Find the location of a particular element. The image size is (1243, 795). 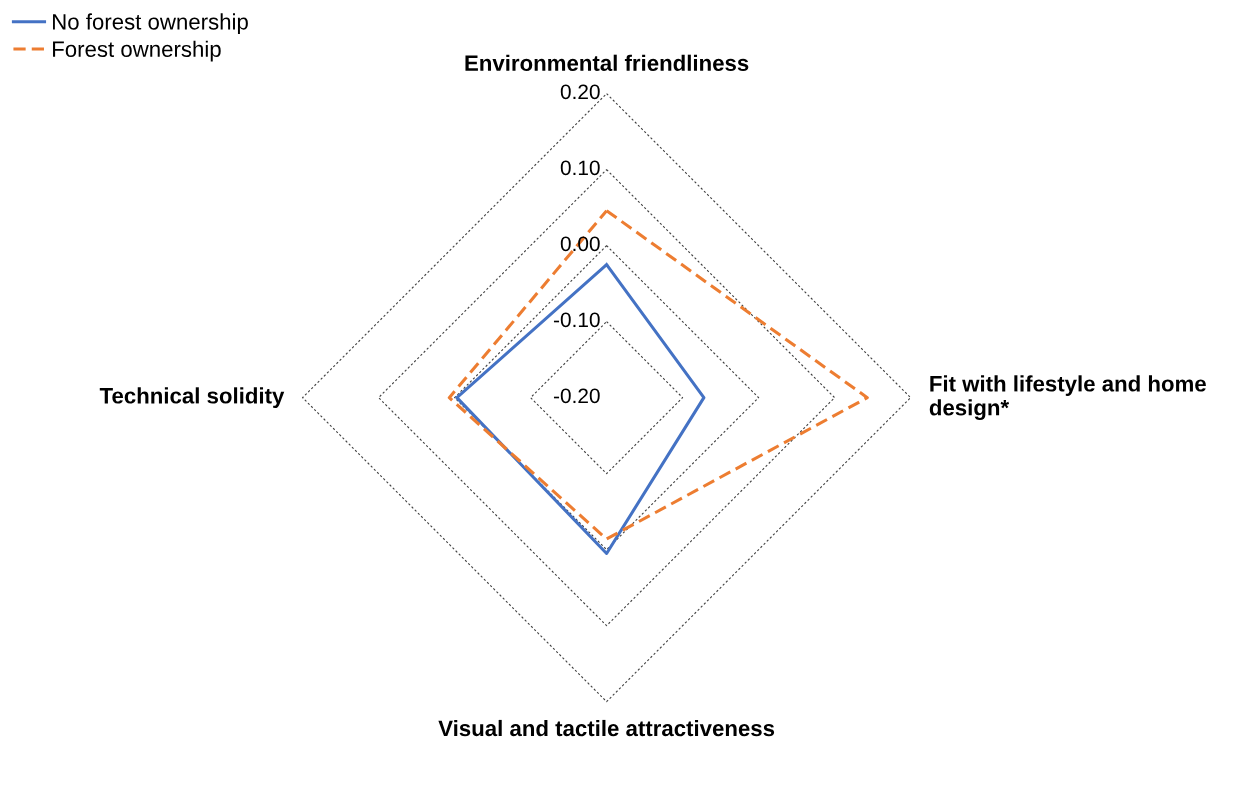

y-tick-label: -0.10 is located at coordinates (576, 320).